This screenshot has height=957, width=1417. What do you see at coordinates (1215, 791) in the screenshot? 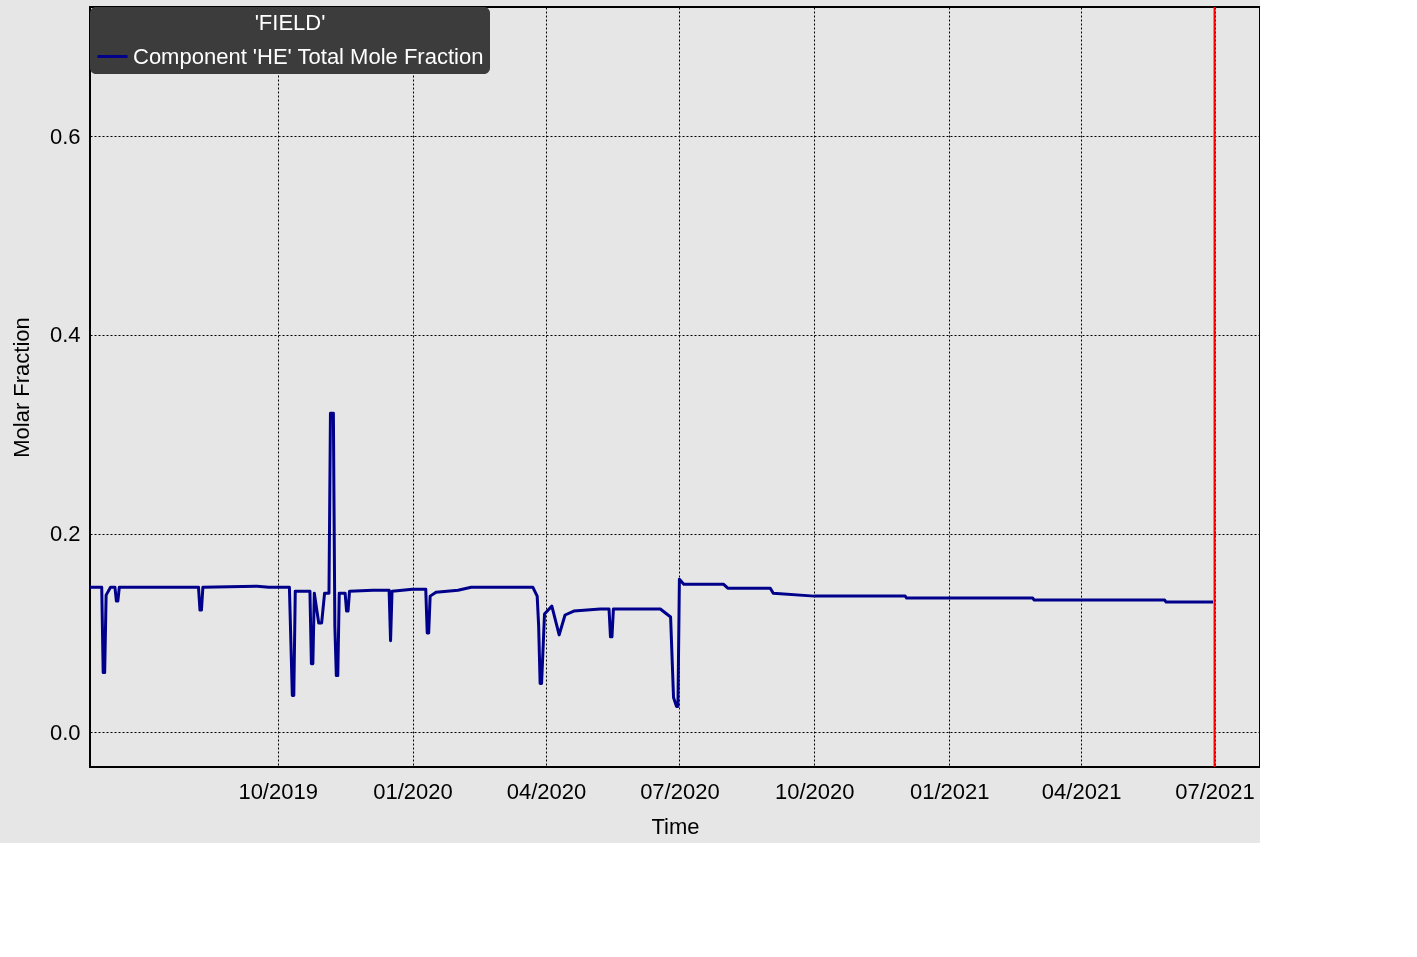
I see `x-tick-label: 07/2021` at bounding box center [1215, 791].